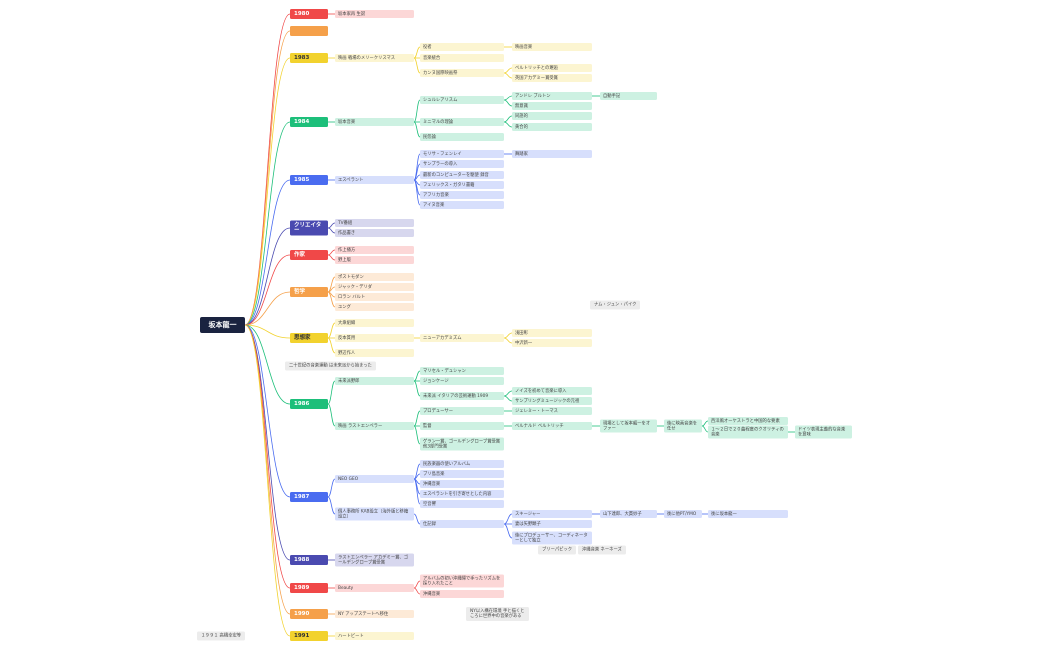  Describe the element at coordinates (462, 154) in the screenshot. I see `topic-node: モリサ・フェンレイ` at that location.